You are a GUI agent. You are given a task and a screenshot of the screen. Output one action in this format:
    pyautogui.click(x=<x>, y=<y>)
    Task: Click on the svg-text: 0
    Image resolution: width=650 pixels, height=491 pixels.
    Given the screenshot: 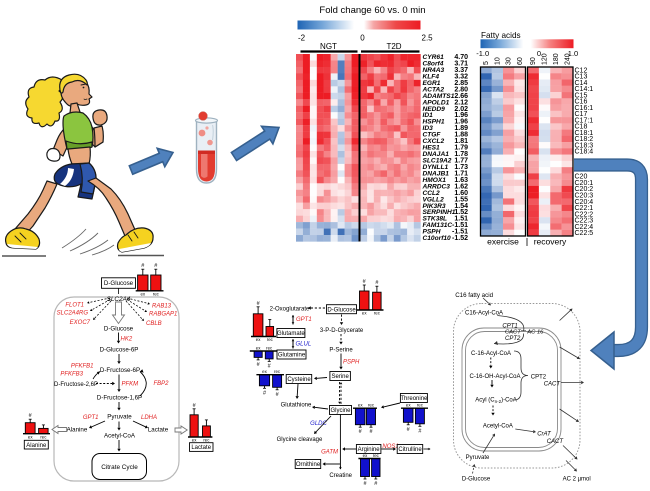 What is the action you would take?
    pyautogui.click(x=539, y=53)
    